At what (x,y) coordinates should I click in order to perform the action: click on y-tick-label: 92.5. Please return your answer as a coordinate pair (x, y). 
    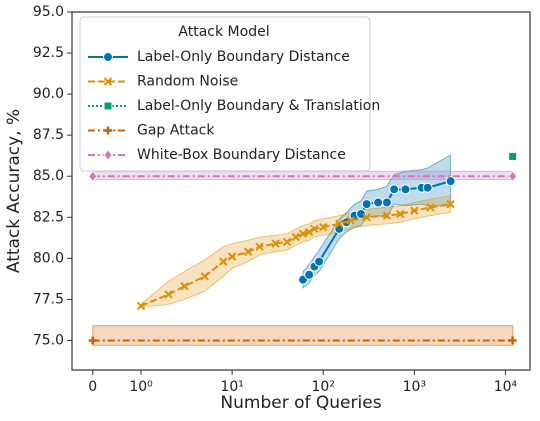
    Looking at the image, I should click on (48, 53).